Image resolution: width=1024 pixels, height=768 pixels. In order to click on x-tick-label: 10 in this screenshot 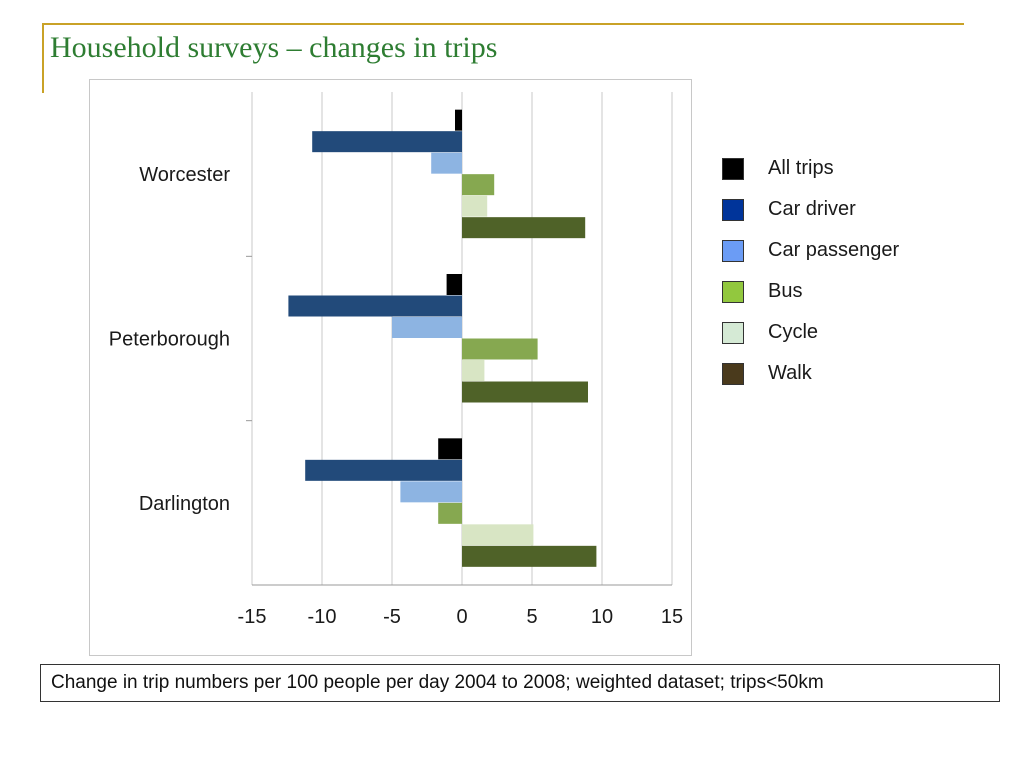, I will do `click(602, 617)`.